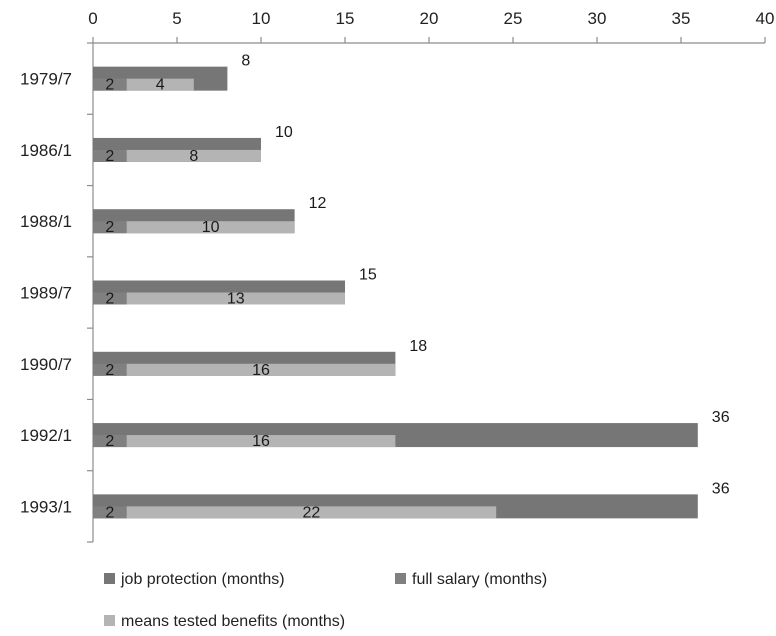  Describe the element at coordinates (92, 18) in the screenshot. I see `x-tick-label: 0` at that location.